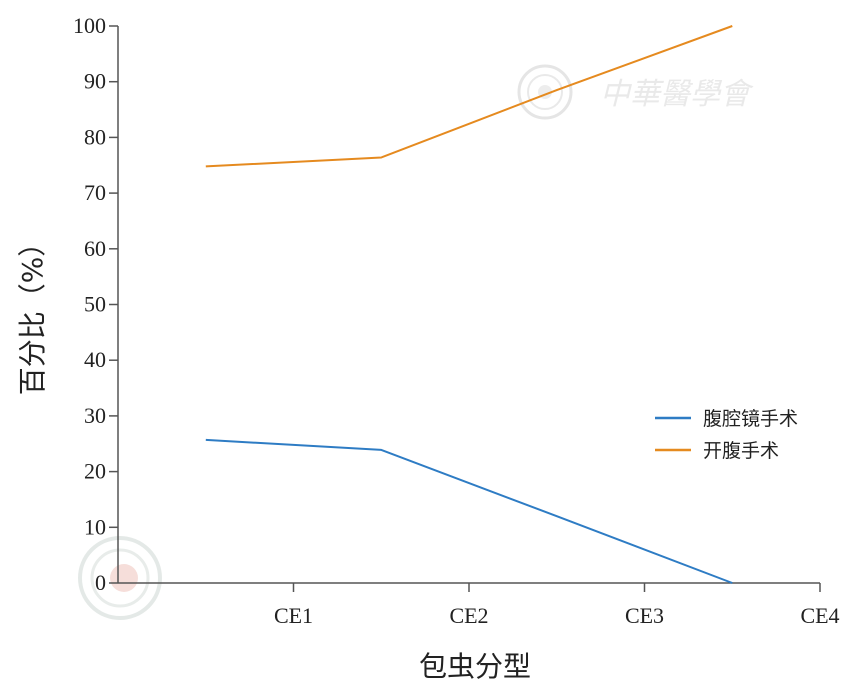 Image resolution: width=857 pixels, height=691 pixels. I want to click on y-tick-label: 20, so click(95, 471).